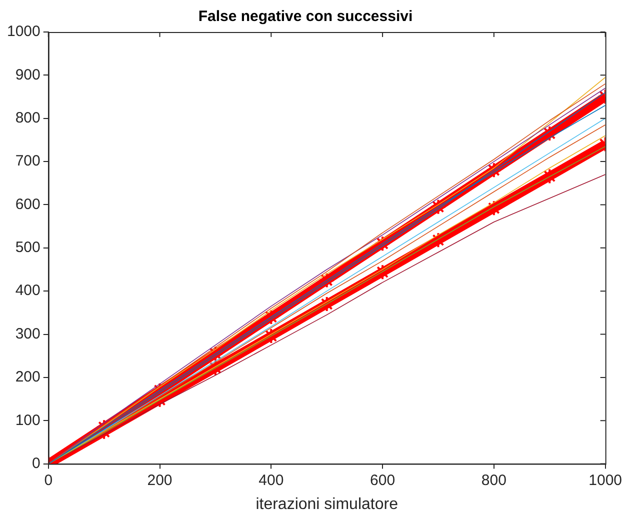  I want to click on x-axis-title: iterazioni simulatore, so click(327, 504).